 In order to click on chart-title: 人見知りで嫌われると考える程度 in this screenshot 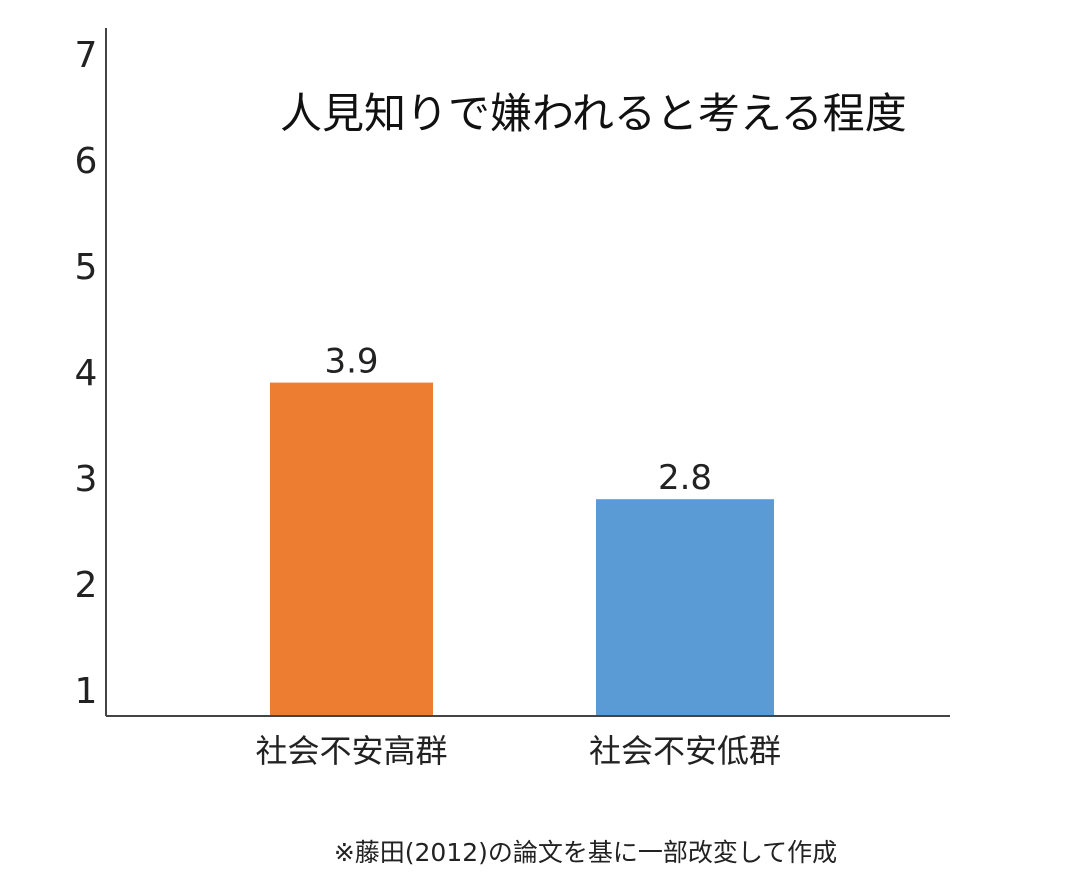, I will do `click(593, 113)`.